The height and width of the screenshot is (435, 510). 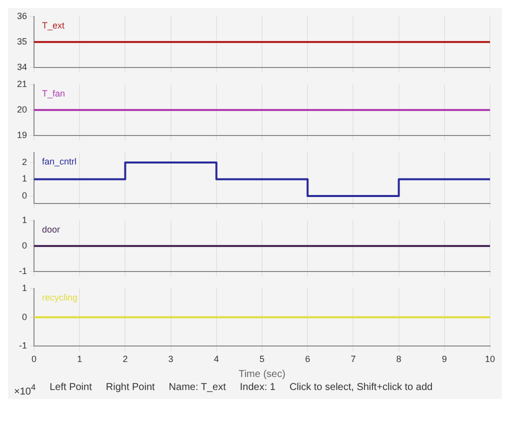 What do you see at coordinates (21, 41) in the screenshot?
I see `y-tick-label: 35` at bounding box center [21, 41].